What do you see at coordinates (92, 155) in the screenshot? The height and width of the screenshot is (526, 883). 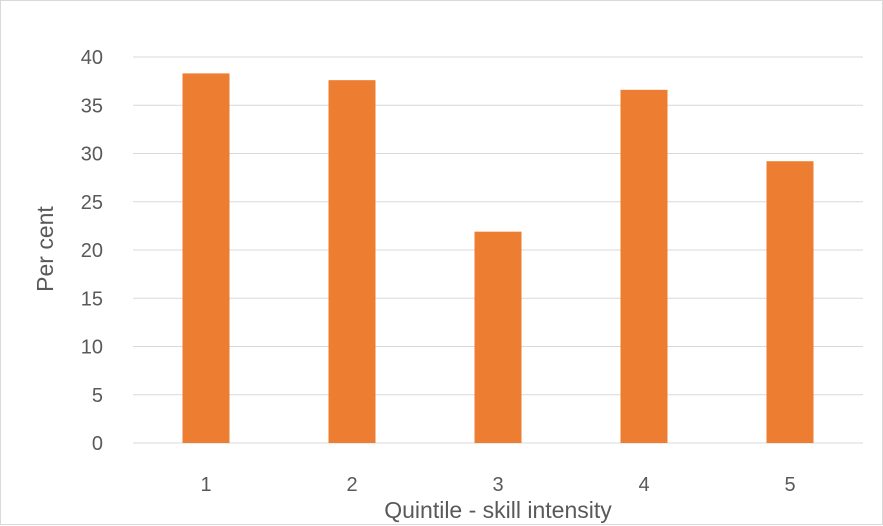 I see `y-tick-label: 30` at bounding box center [92, 155].